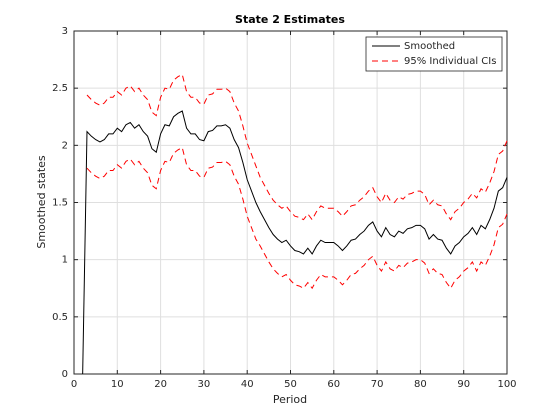  What do you see at coordinates (65, 260) in the screenshot?
I see `y-tick-label: 1` at bounding box center [65, 260].